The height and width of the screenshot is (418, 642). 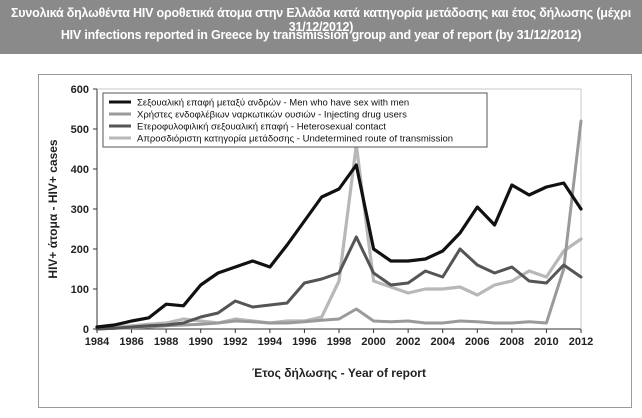 I want to click on x-tick-label: 1996, so click(x=304, y=342).